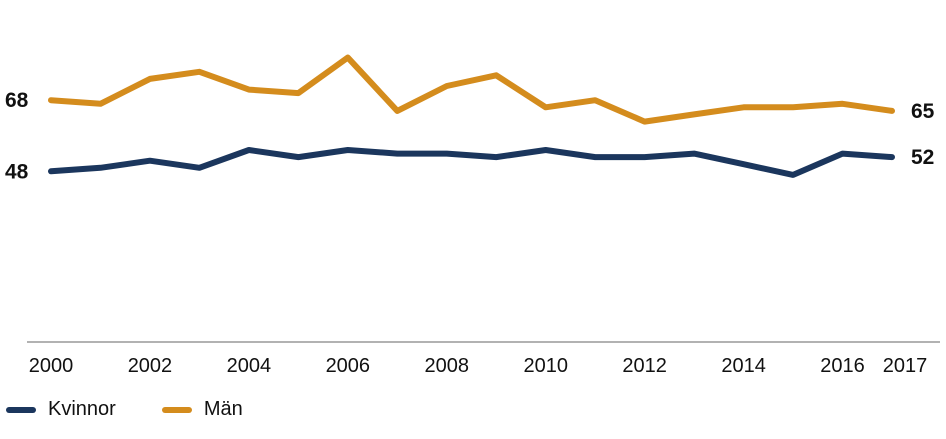 Image resolution: width=946 pixels, height=439 pixels. Describe the element at coordinates (545, 366) in the screenshot. I see `x-tick-label: 2010` at that location.